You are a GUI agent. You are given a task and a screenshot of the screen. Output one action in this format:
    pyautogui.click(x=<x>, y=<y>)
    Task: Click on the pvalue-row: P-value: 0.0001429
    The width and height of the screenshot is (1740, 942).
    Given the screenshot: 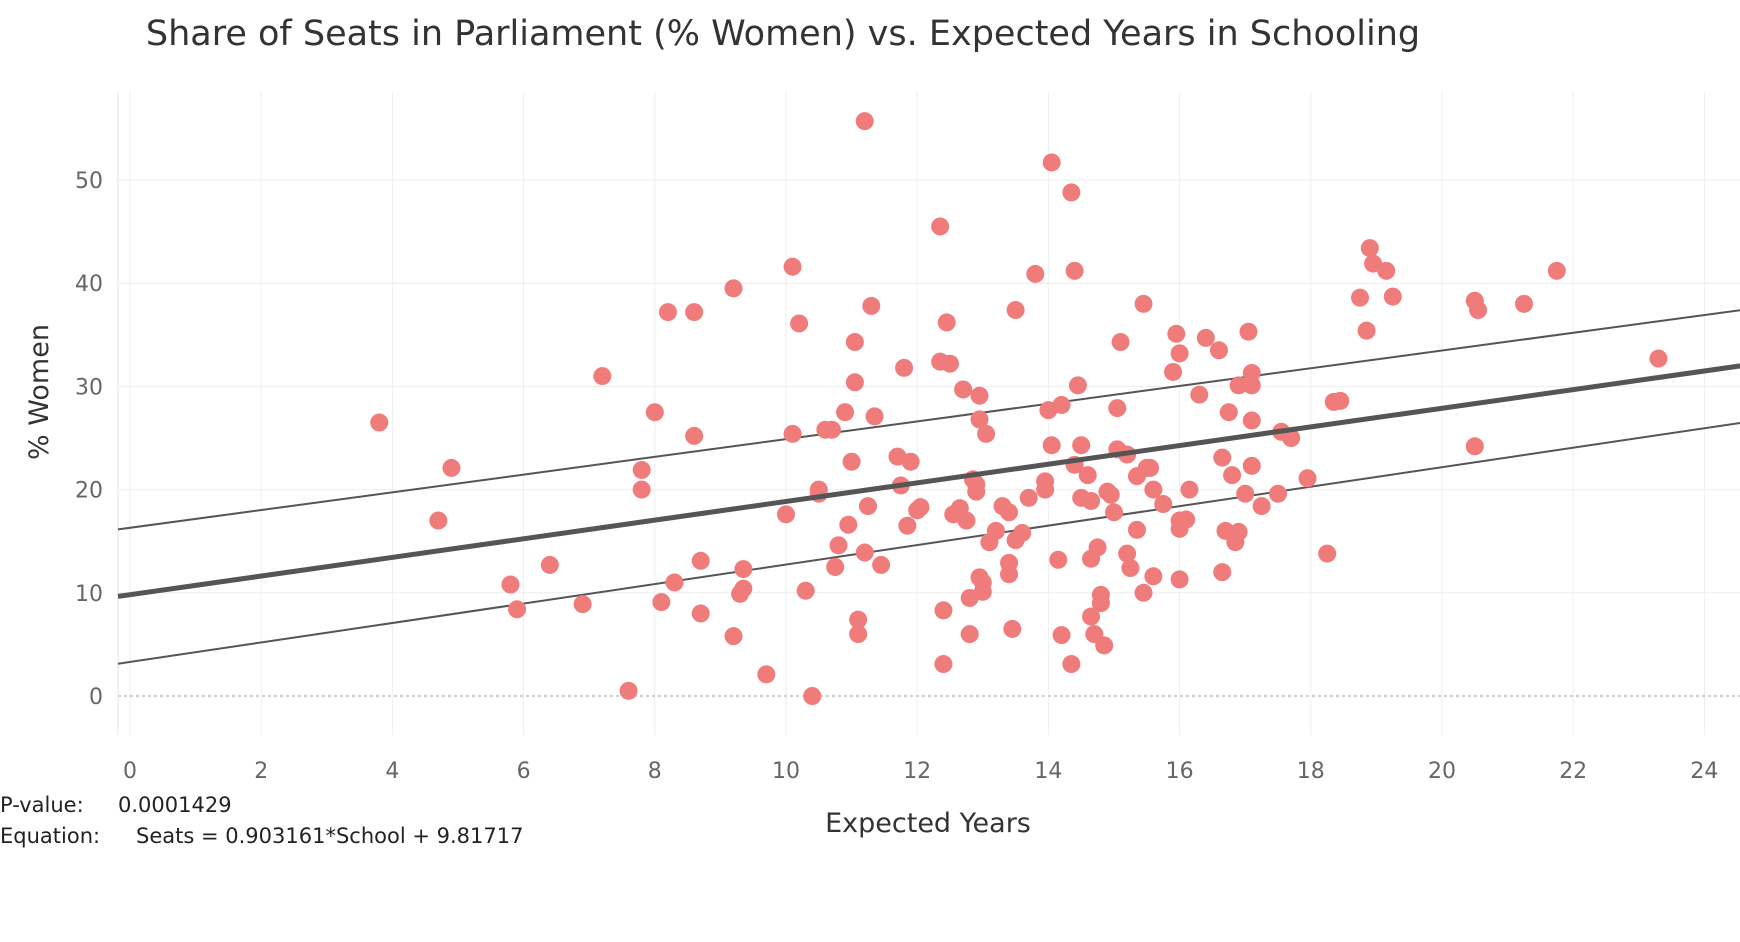 What is the action you would take?
    pyautogui.click(x=261, y=805)
    